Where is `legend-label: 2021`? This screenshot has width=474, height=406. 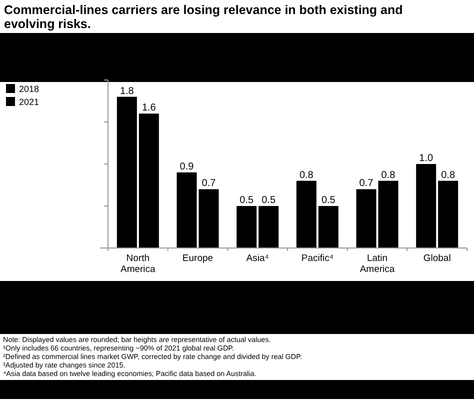 legend-label: 2021 is located at coordinates (29, 102).